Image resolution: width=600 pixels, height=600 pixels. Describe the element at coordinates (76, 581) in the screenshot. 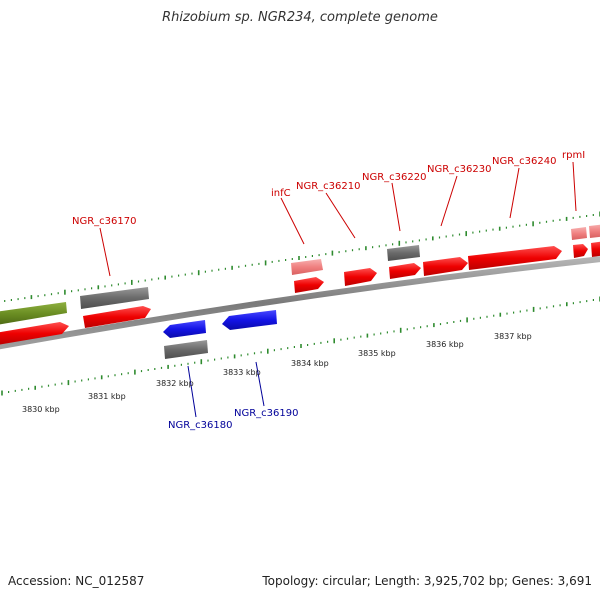

I see `accession-text: Accession: NC_012587` at that location.